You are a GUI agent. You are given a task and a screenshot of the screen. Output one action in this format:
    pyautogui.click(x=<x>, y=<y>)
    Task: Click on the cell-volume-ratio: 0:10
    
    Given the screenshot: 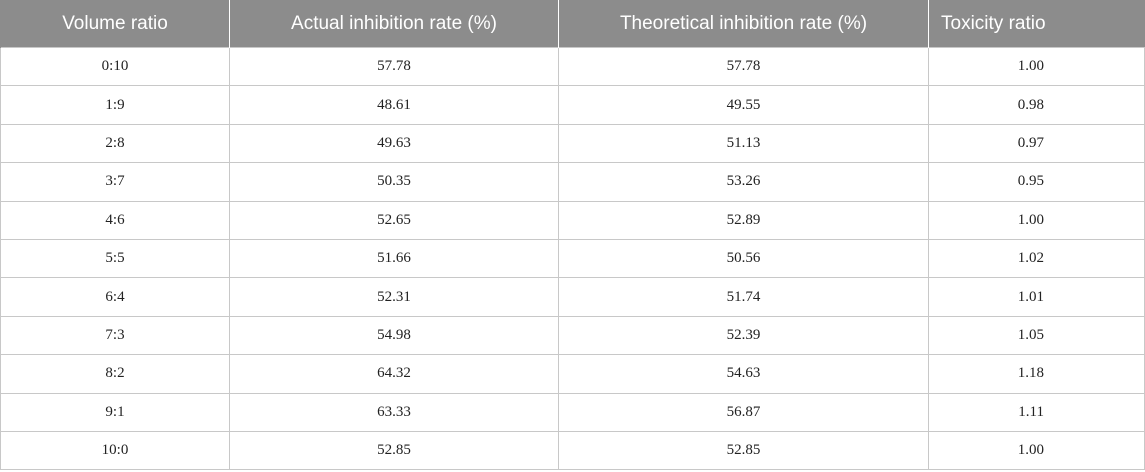 What is the action you would take?
    pyautogui.click(x=115, y=66)
    